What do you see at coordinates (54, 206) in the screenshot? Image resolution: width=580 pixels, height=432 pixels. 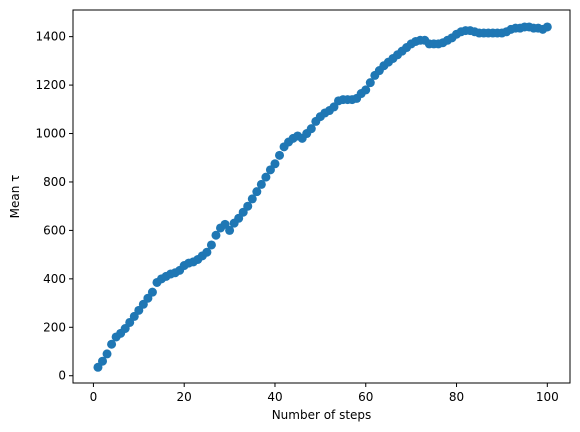 I see `y-axis-ticks: 0 200 400 600 800 1000 1200 1400` at bounding box center [54, 206].